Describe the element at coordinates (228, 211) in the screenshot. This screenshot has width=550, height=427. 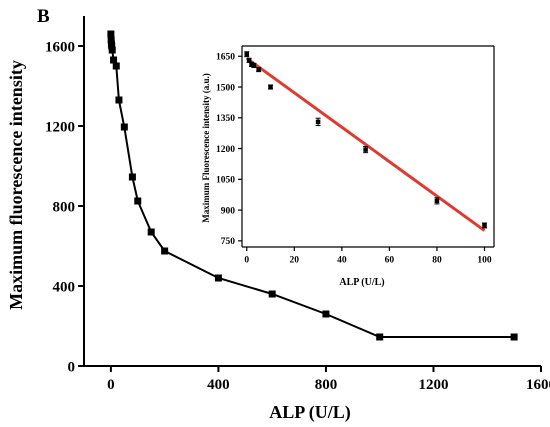
I see `inset-y-tick-label: 900` at that location.